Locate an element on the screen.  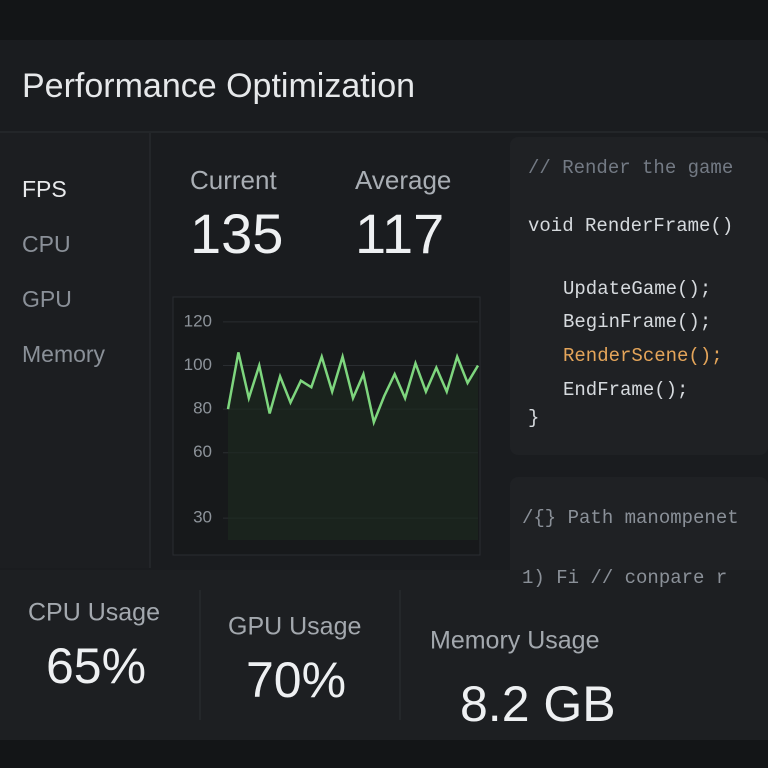
code-line: RenderScene(); is located at coordinates (643, 356).